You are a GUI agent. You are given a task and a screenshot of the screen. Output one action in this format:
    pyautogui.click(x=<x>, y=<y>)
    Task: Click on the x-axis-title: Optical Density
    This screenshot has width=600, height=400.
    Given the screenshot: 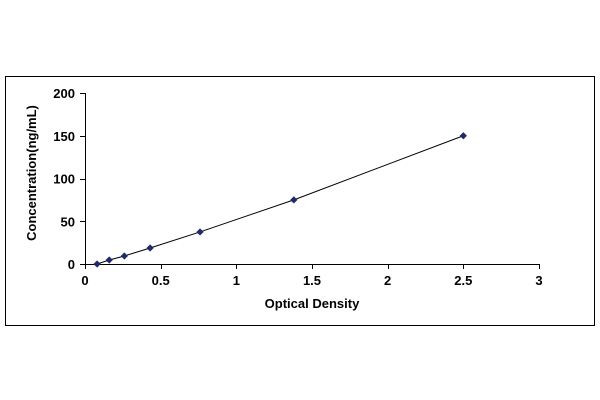 What is the action you would take?
    pyautogui.click(x=312, y=303)
    